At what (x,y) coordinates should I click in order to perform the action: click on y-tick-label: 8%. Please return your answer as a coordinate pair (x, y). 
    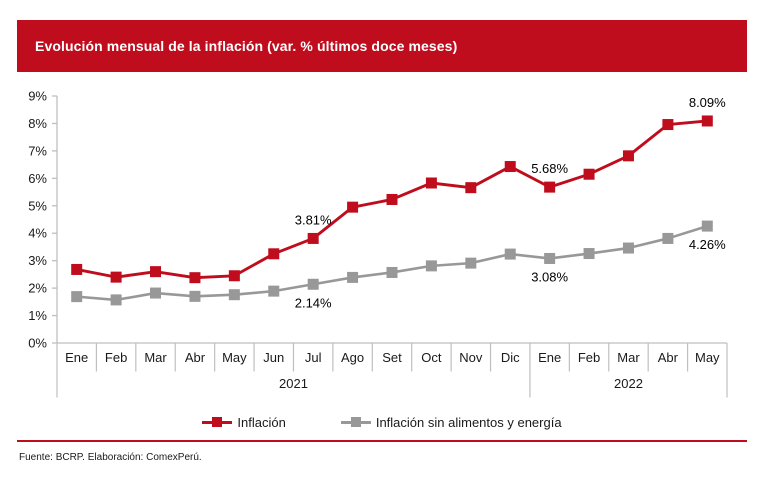
    Looking at the image, I should click on (37, 123).